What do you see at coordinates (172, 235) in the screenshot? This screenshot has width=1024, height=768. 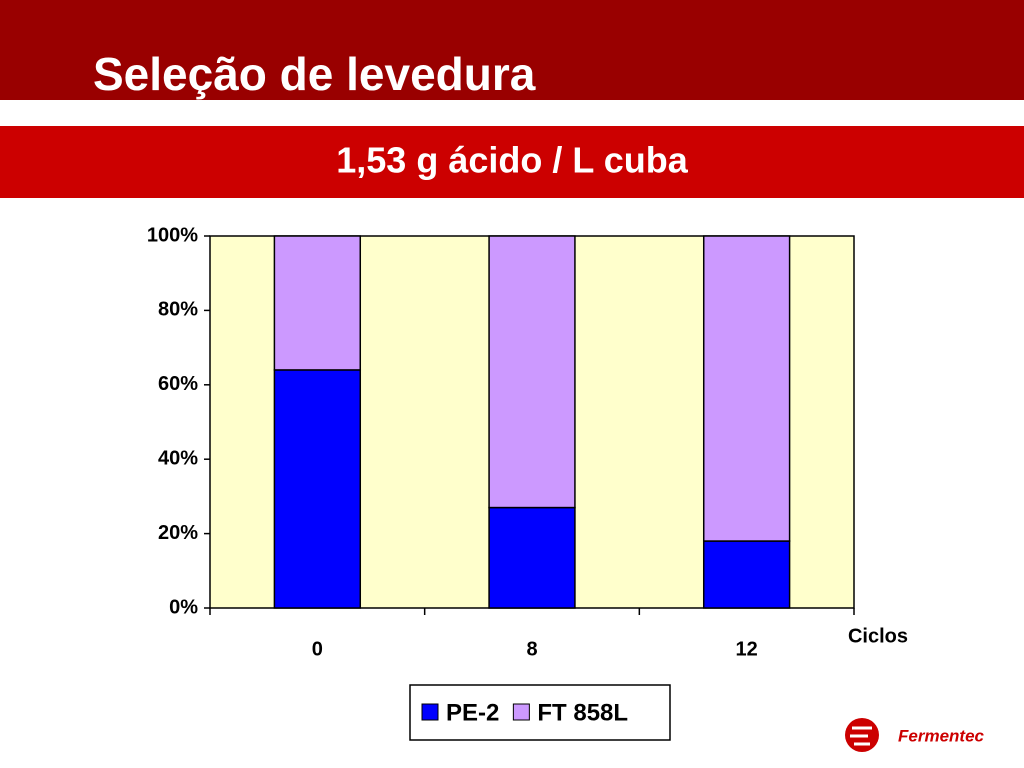 I see `y-tick-label: 100%` at bounding box center [172, 235].